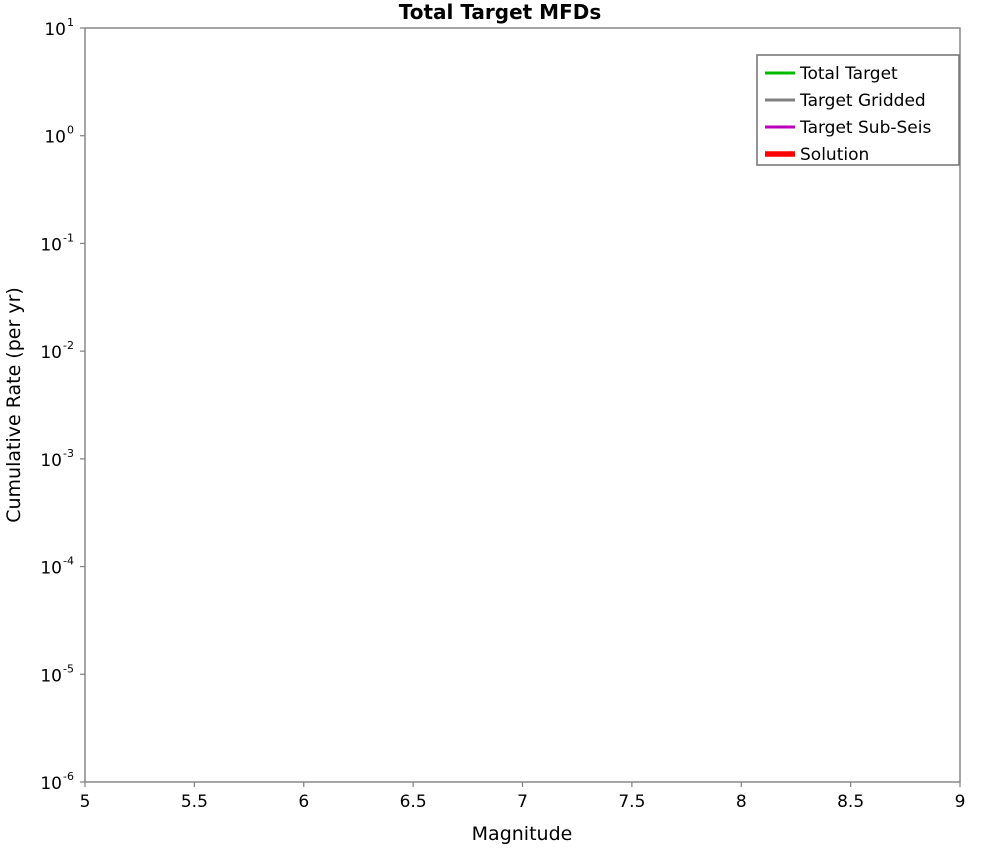 The image size is (1000, 850). Describe the element at coordinates (14, 405) in the screenshot. I see `y-axis-label: Cumulative Rate (per yr)` at that location.